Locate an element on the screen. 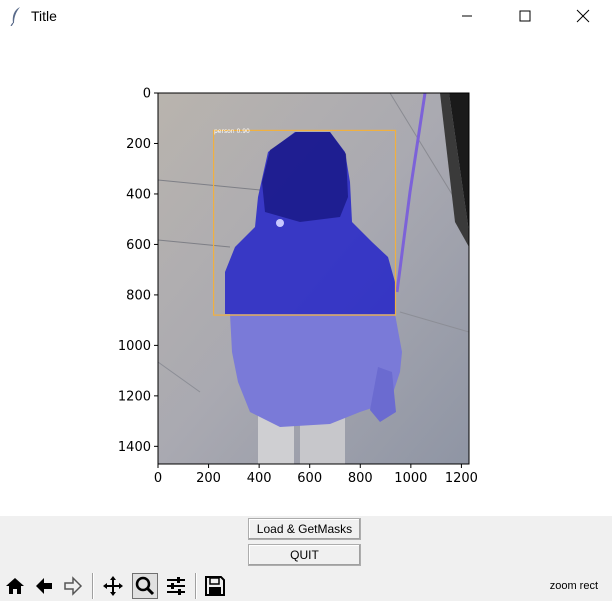 The height and width of the screenshot is (601, 612). navigation-toolbar: zoom rect is located at coordinates (306, 585).